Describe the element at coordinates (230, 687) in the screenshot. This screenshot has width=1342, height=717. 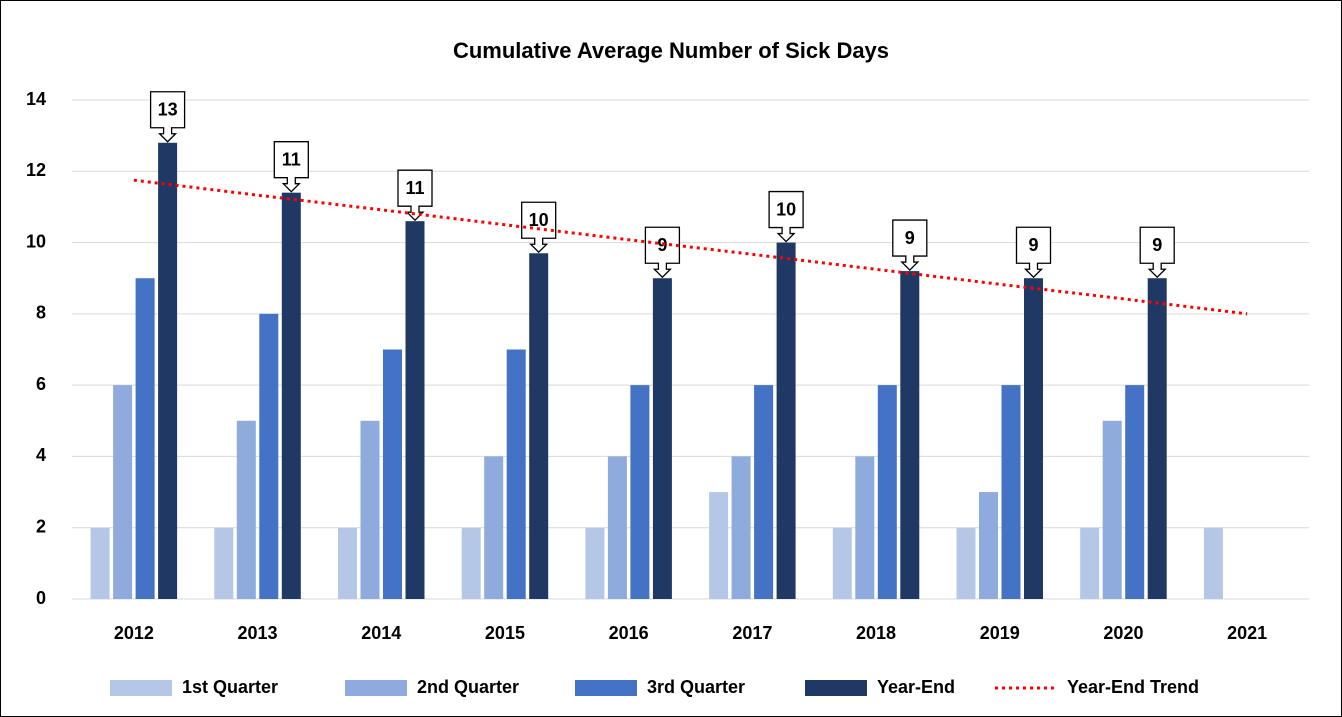
I see `legend-label: 1st Quarter` at that location.